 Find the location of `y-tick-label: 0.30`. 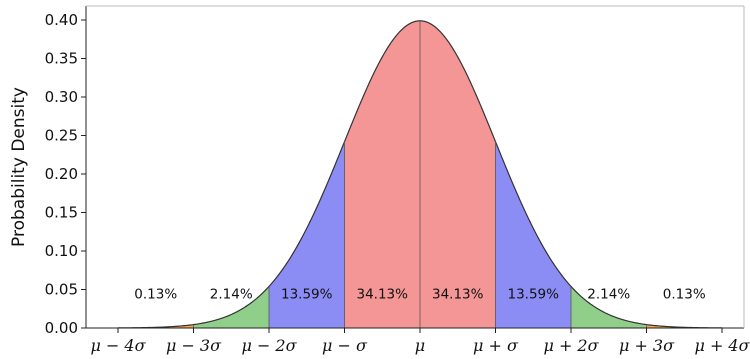

y-tick-label: 0.30 is located at coordinates (61, 97).